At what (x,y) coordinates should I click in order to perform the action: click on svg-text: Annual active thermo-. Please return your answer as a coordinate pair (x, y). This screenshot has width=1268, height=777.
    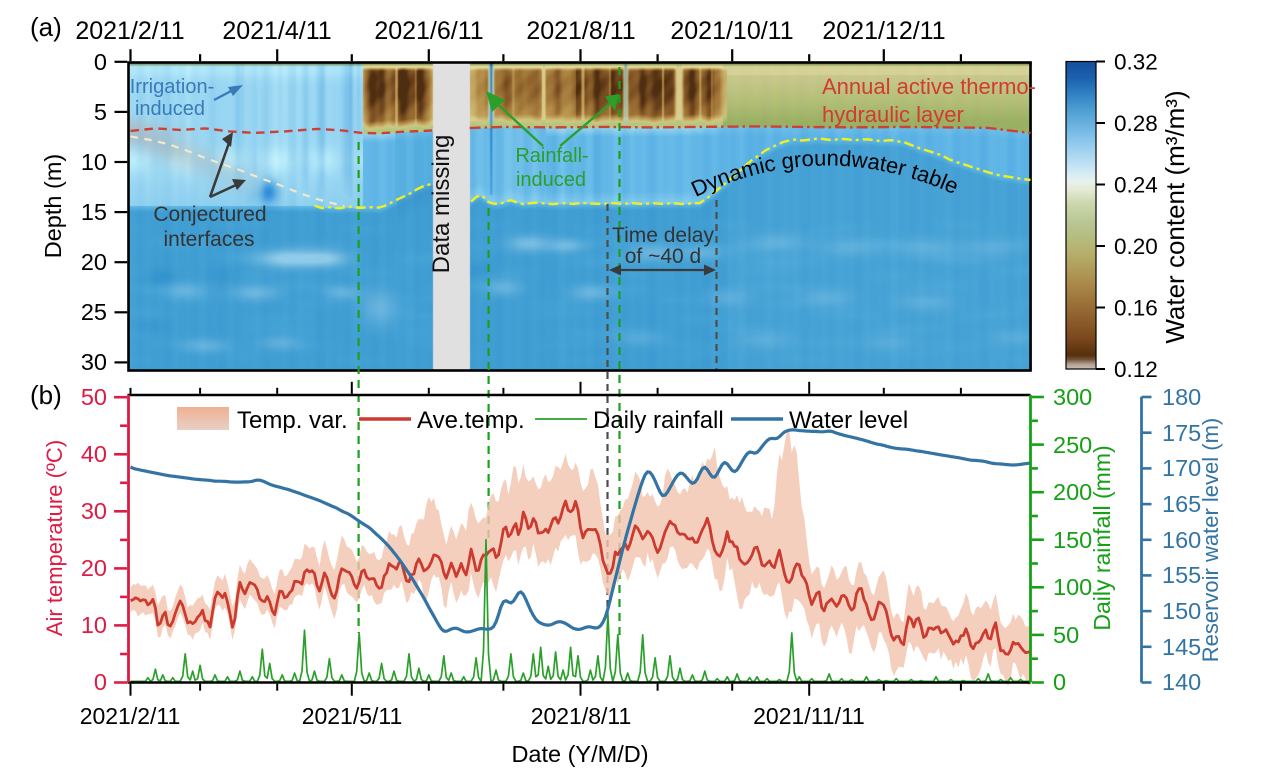
    Looking at the image, I should click on (929, 86).